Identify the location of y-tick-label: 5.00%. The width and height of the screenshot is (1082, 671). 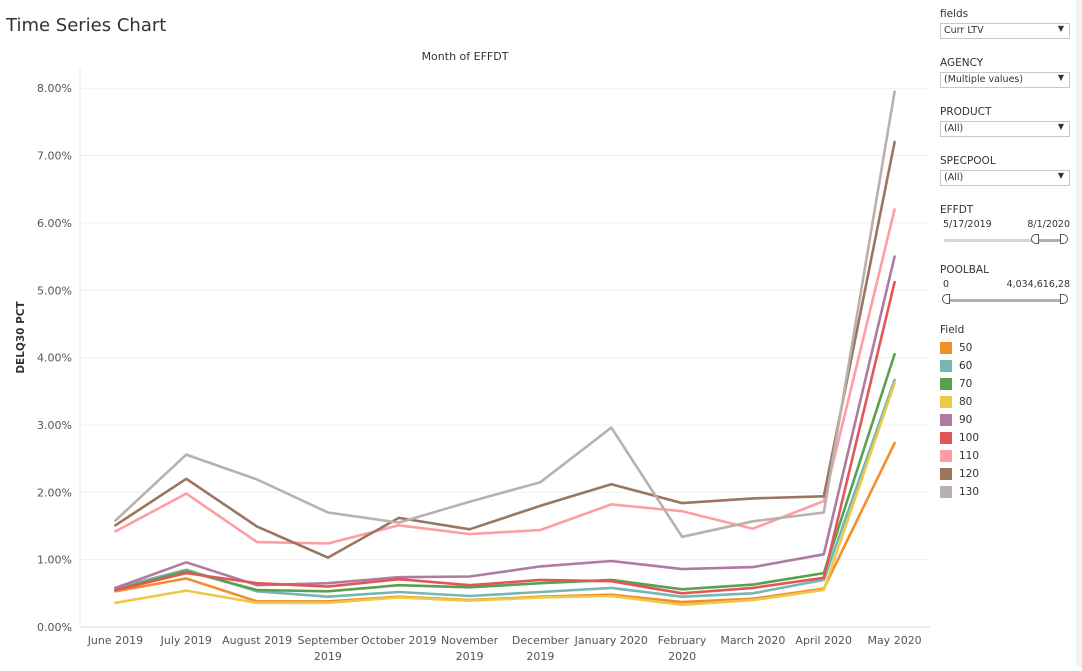
(54, 290).